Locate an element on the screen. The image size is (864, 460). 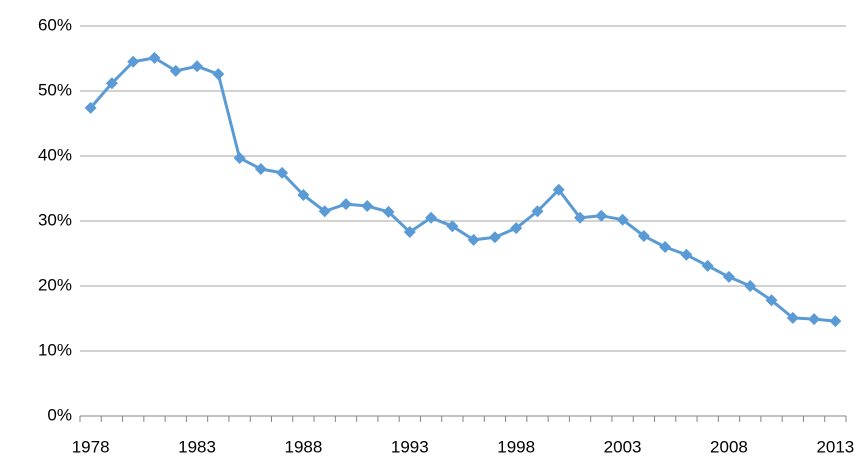
x-tick-label: 1993 is located at coordinates (410, 446).